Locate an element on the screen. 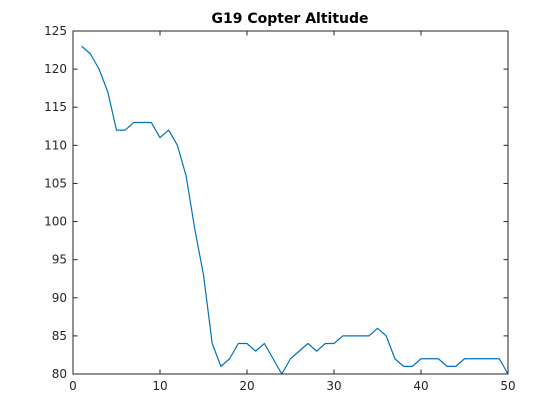 Image resolution: width=560 pixels, height=420 pixels. y-tick-label: 120 is located at coordinates (55, 69).